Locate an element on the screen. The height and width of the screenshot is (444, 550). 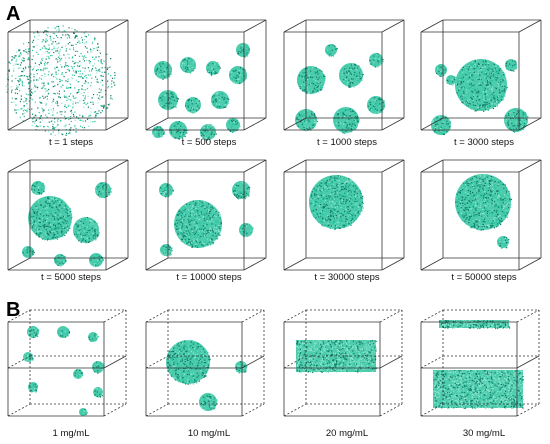
cube-concentration-b4 is located at coordinates (480, 363).